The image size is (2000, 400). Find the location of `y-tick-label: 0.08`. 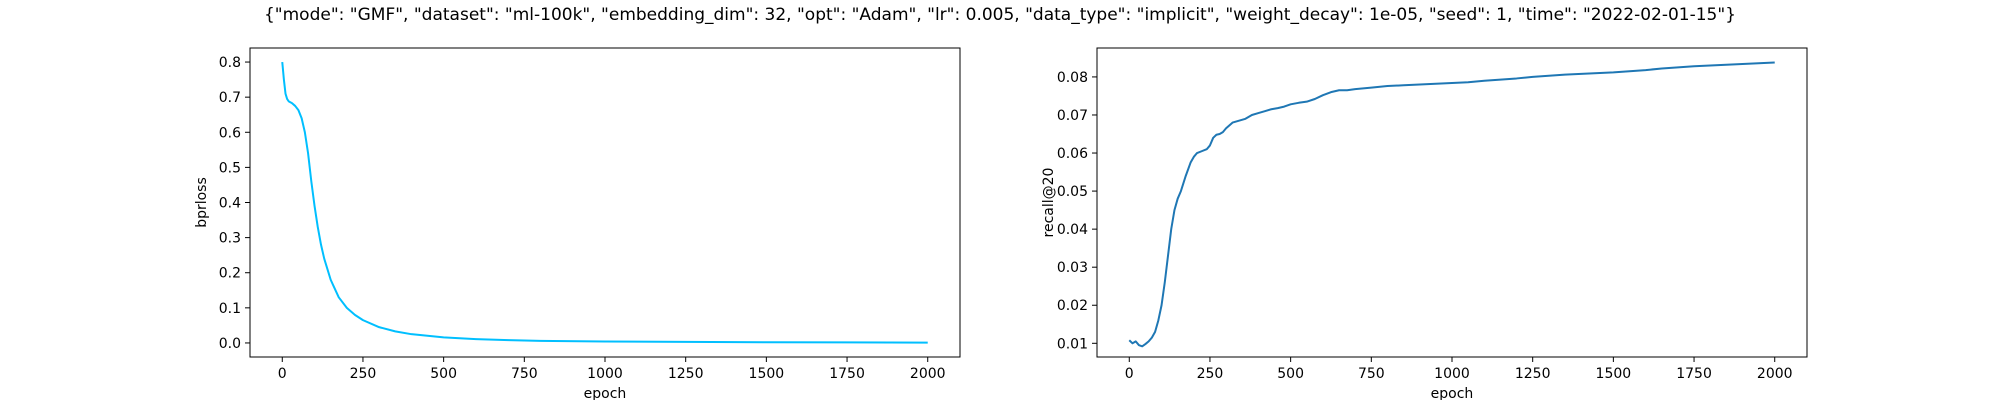

y-tick-label: 0.08 is located at coordinates (1072, 78).